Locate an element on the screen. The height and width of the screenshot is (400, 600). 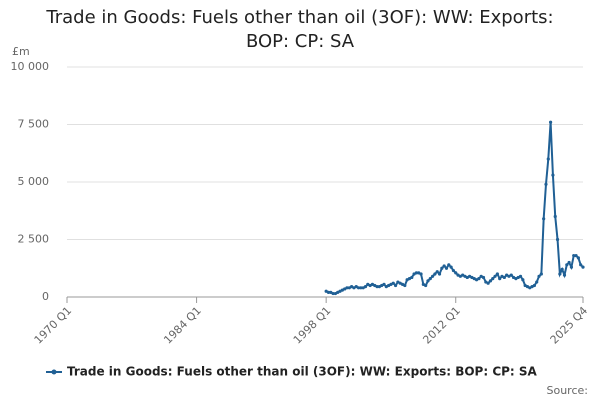
y-axis-label: £m is located at coordinates (21, 51).